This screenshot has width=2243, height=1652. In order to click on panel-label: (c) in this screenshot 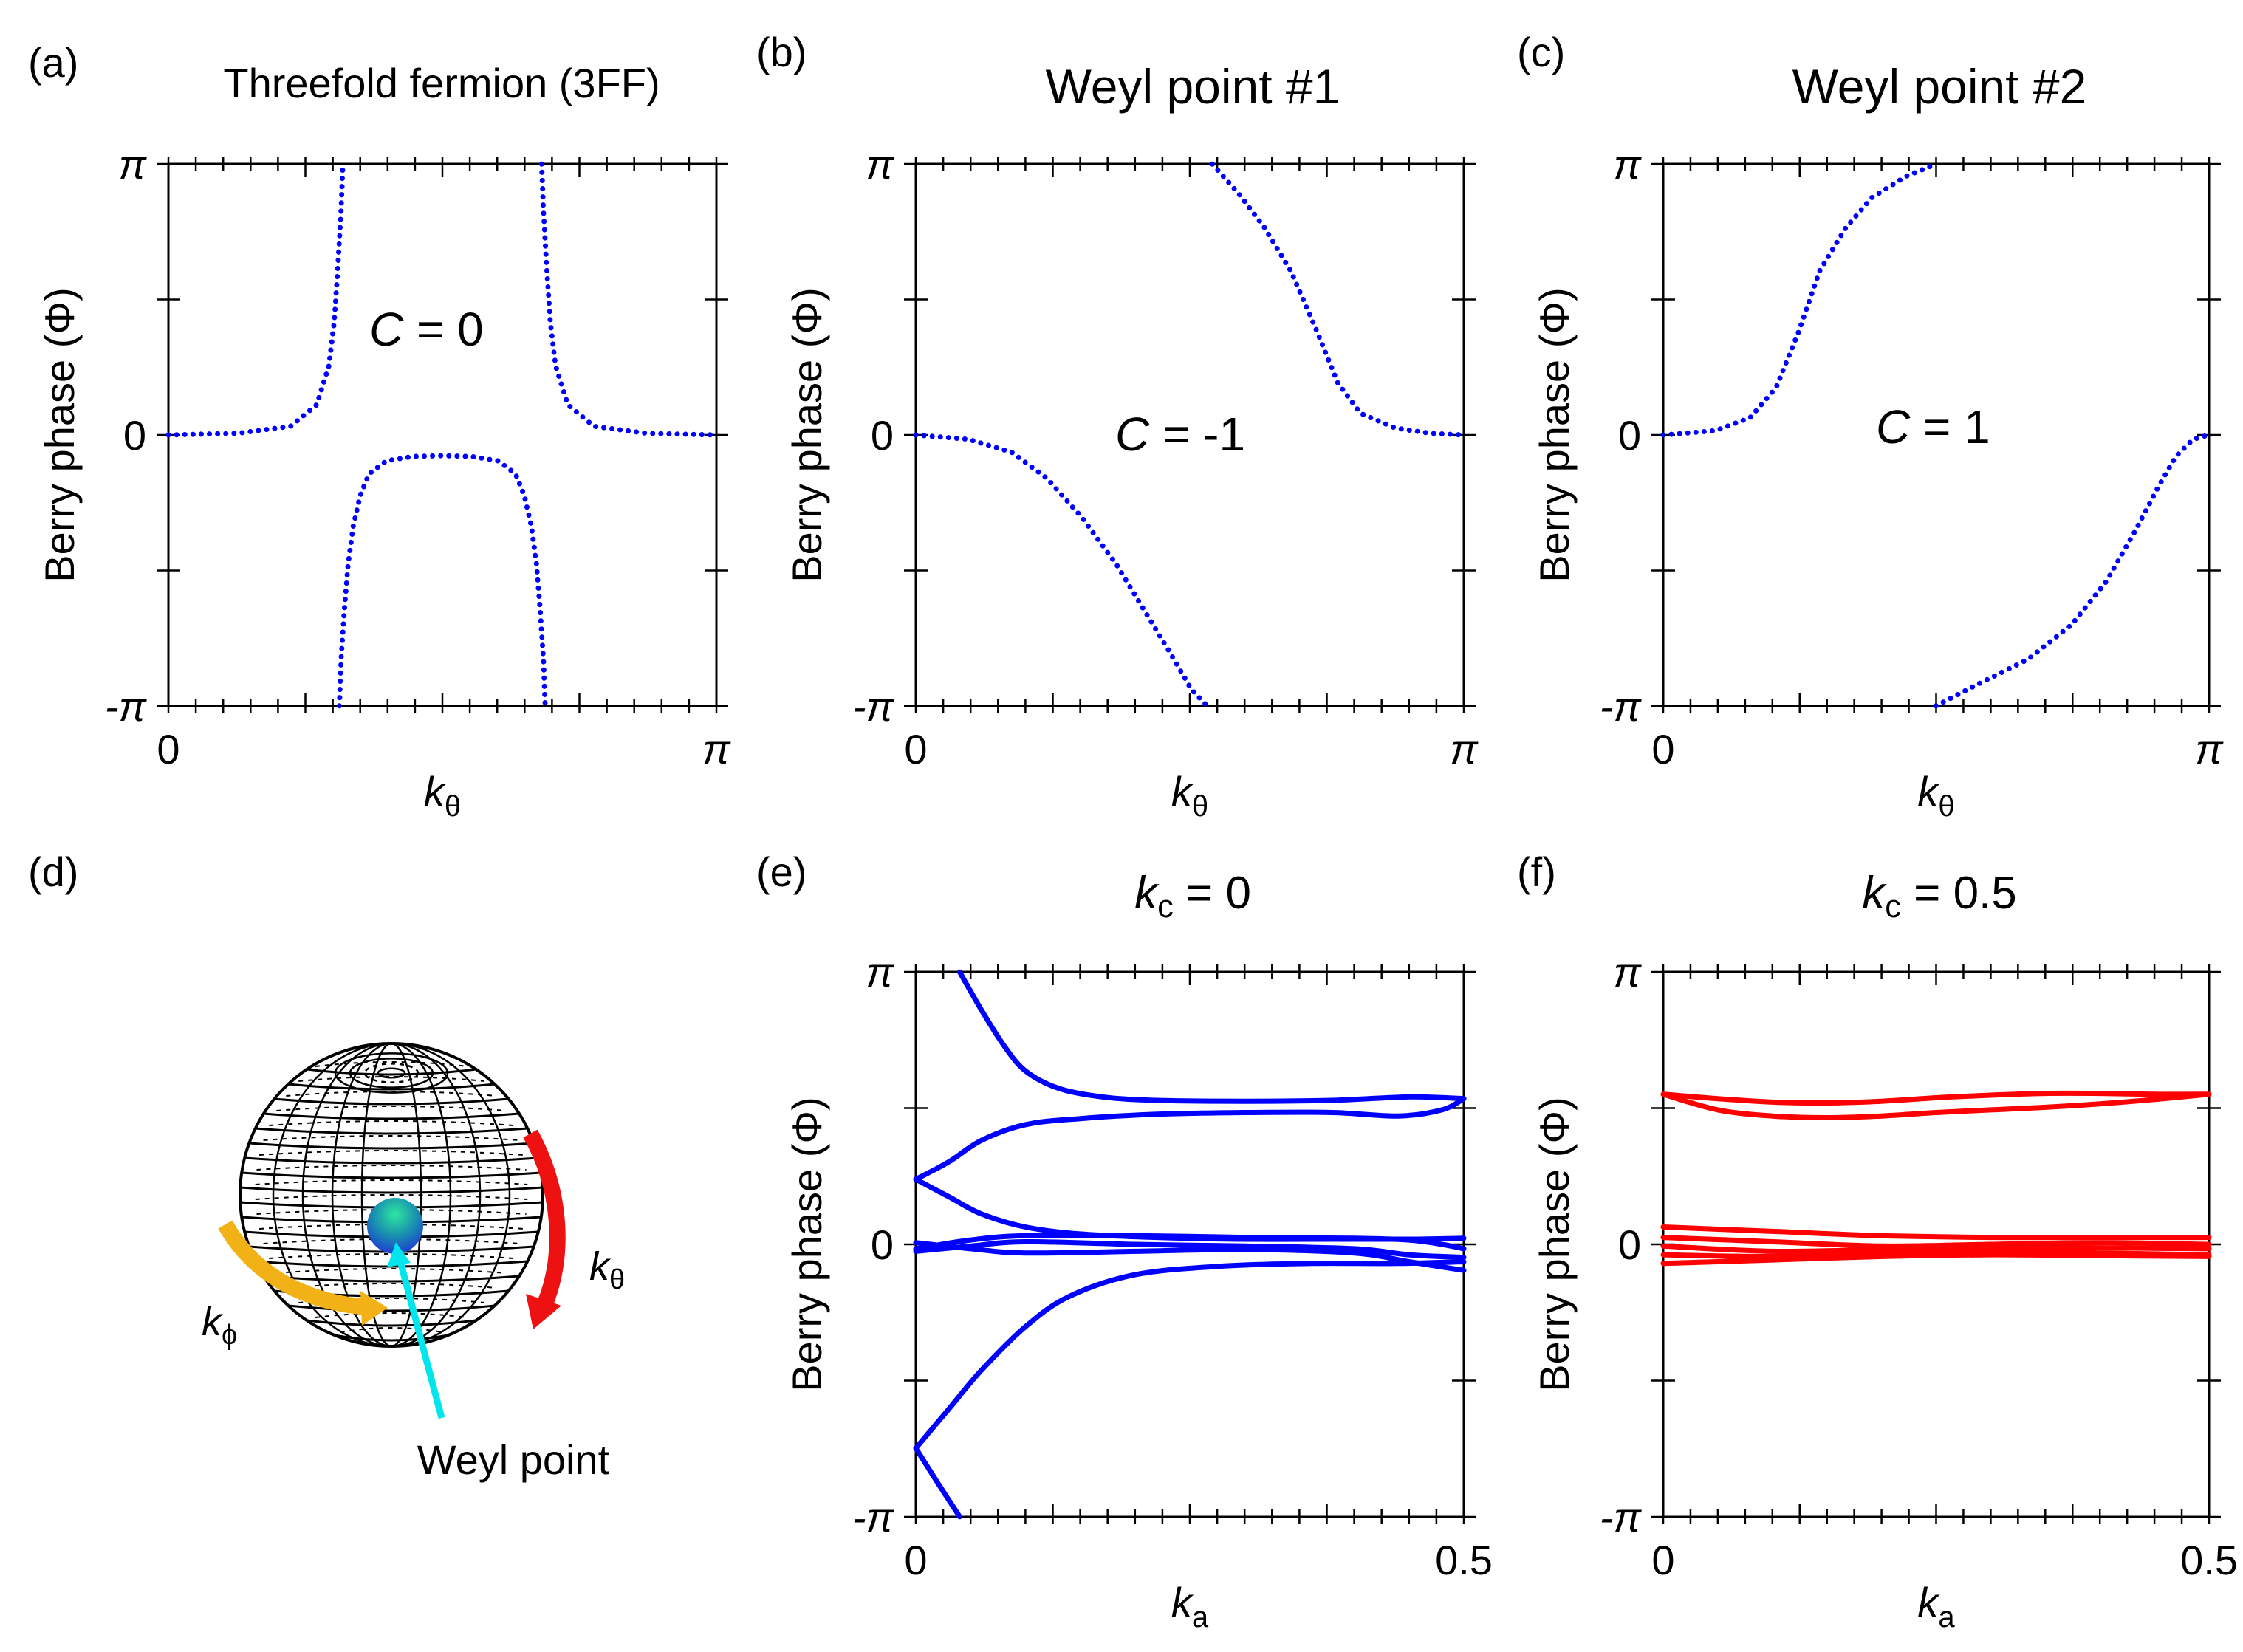, I will do `click(1541, 52)`.